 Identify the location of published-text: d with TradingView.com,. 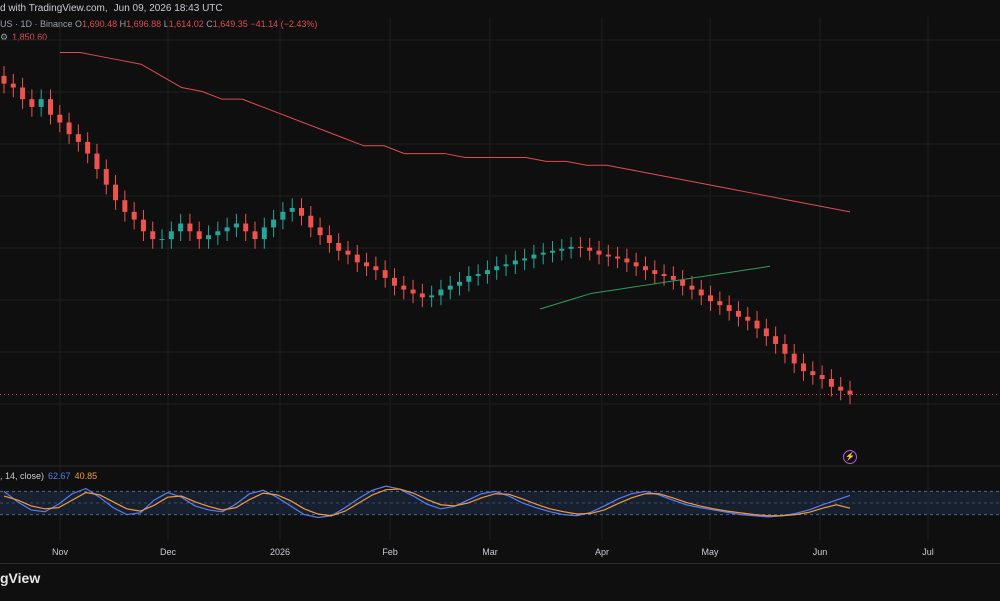
(54, 8).